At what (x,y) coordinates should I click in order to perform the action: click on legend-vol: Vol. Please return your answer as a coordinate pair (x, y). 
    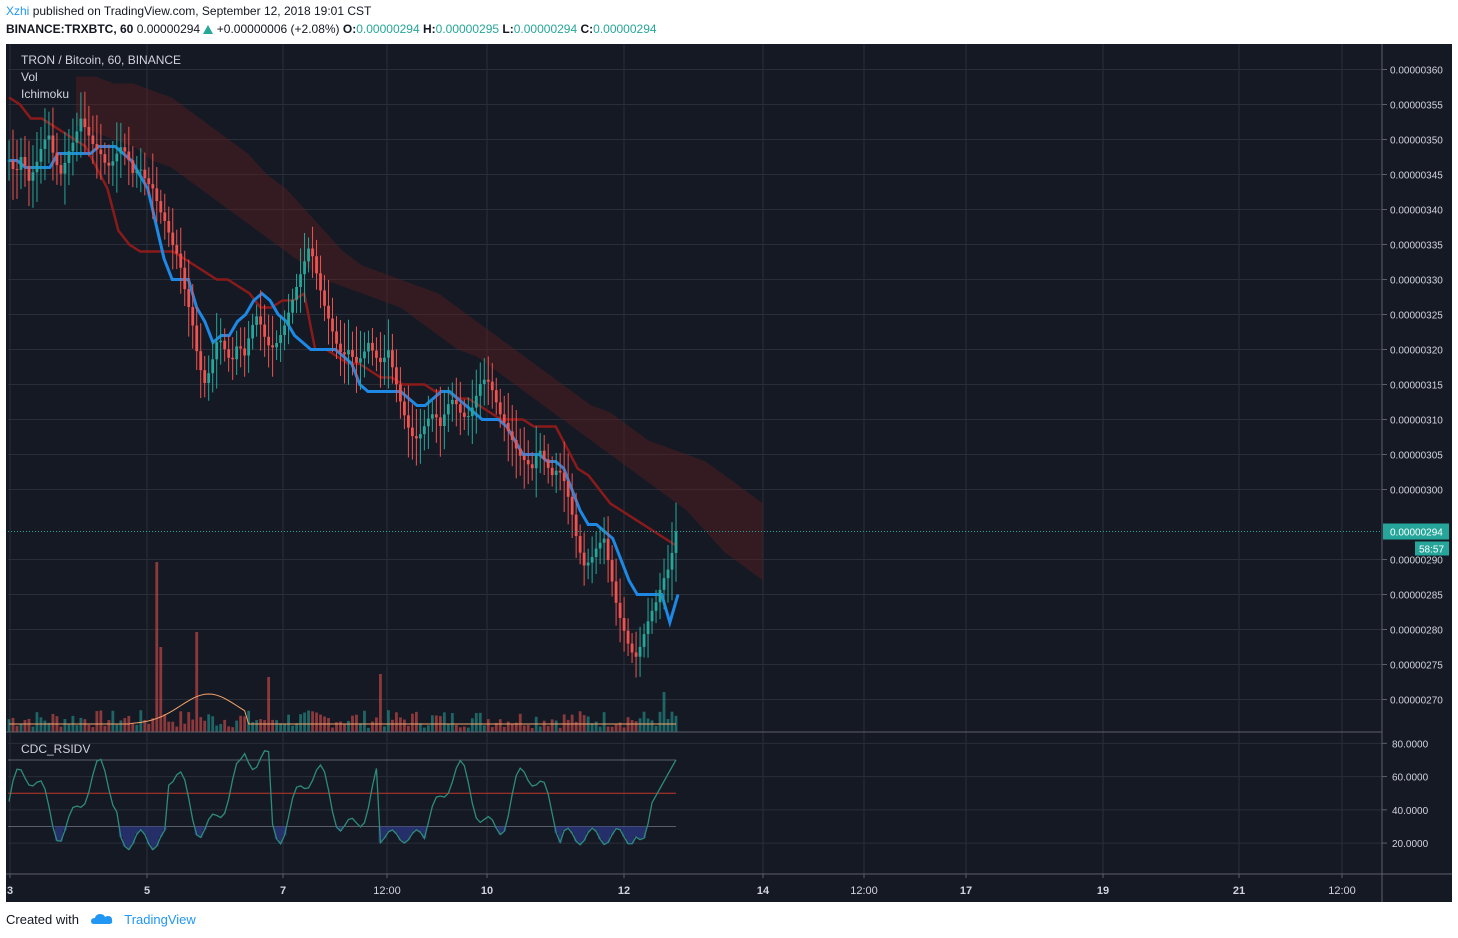
    Looking at the image, I should click on (29, 77).